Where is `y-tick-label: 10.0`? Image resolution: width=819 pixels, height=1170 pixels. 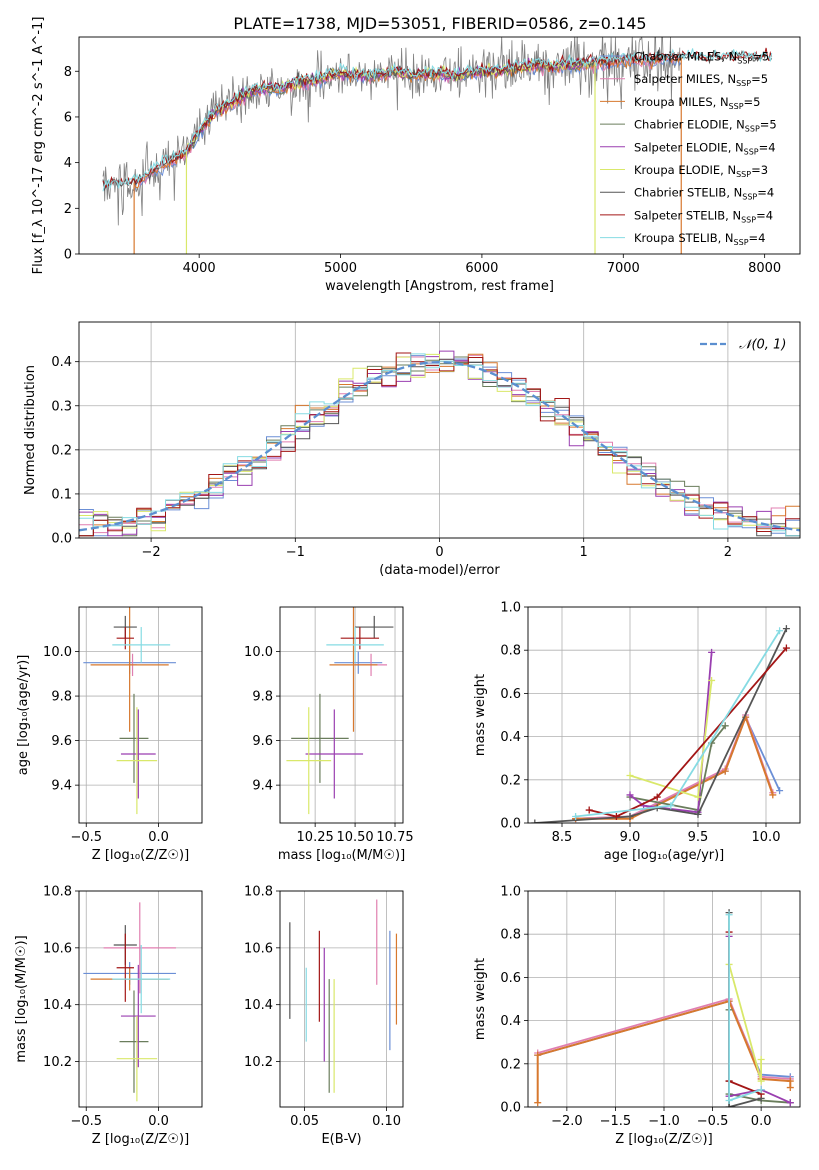 y-tick-label: 10.0 is located at coordinates (258, 652).